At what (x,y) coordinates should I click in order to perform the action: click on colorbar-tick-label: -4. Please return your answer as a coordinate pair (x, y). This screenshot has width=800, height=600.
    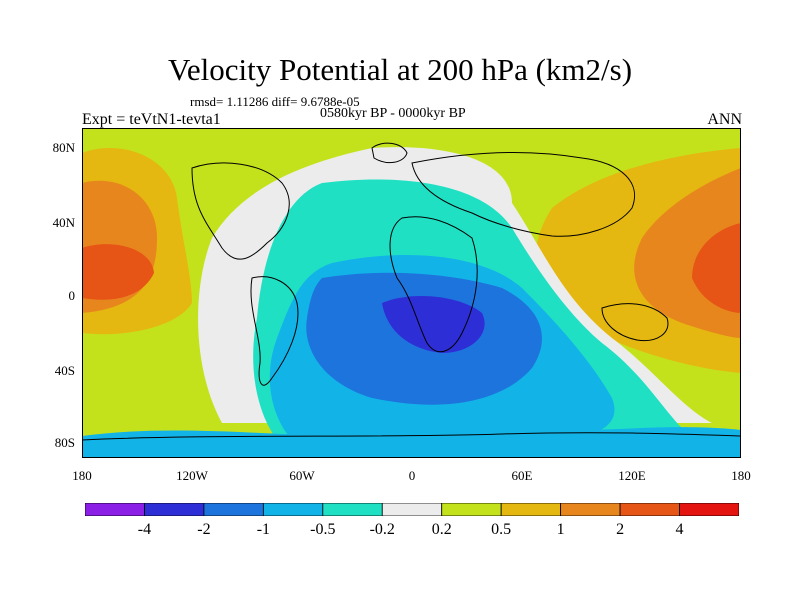
    Looking at the image, I should click on (144, 529).